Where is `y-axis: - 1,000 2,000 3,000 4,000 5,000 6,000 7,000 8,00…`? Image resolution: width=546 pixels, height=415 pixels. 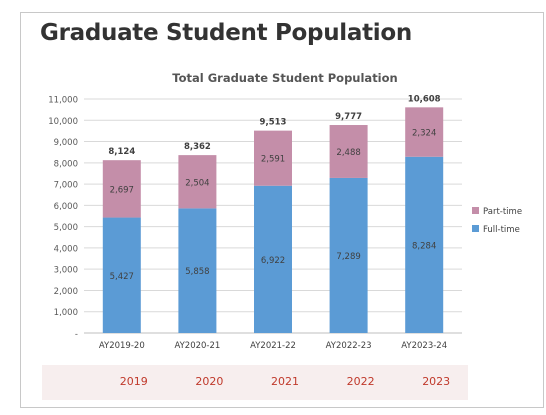 y-axis: - 1,000 2,000 3,000 4,000 5,000 6,000 7,000 8,00… is located at coordinates (63, 218).